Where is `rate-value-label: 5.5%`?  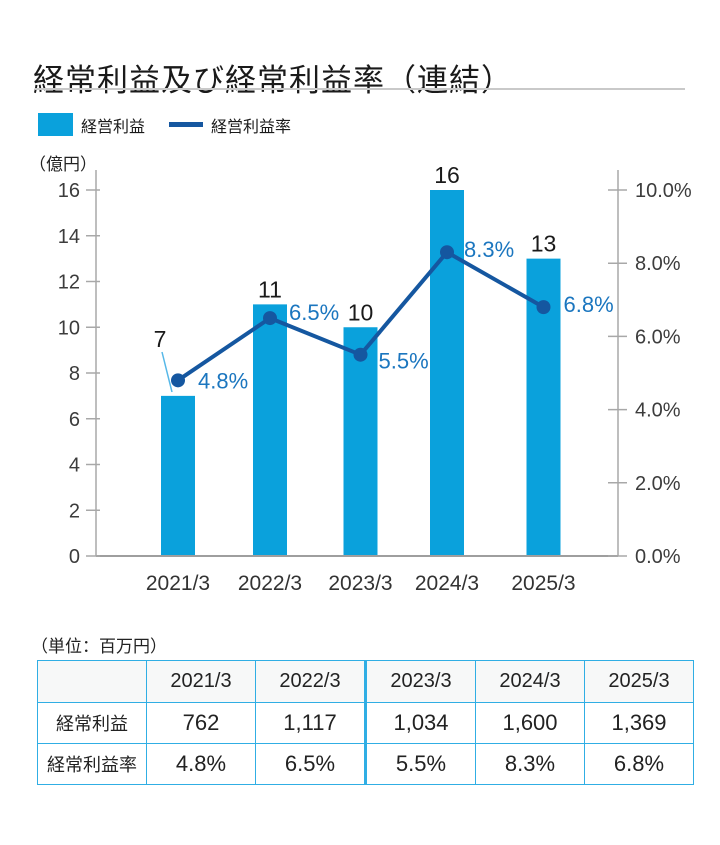
rate-value-label: 5.5% is located at coordinates (404, 361).